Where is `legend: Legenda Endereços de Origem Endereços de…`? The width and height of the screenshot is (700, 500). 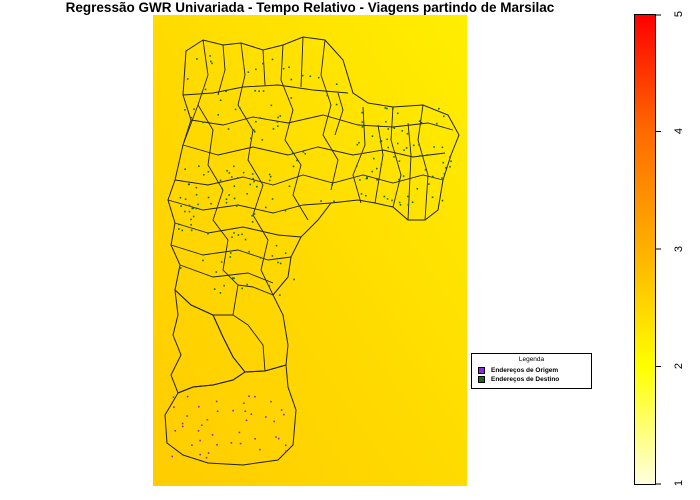
legend: Legenda Endereços de Origem Endereços de… is located at coordinates (531, 371).